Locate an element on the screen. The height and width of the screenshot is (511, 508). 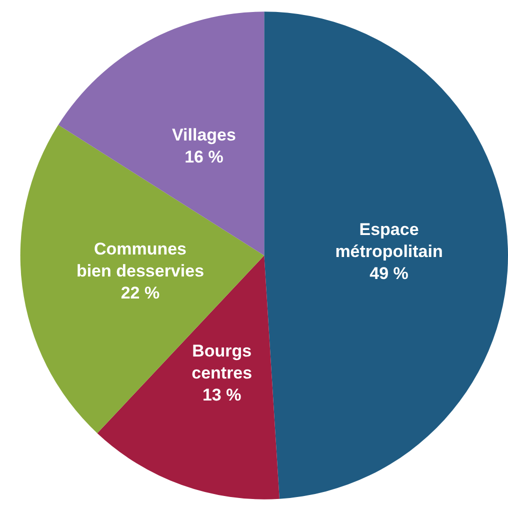
data-label: 16 % is located at coordinates (204, 157).